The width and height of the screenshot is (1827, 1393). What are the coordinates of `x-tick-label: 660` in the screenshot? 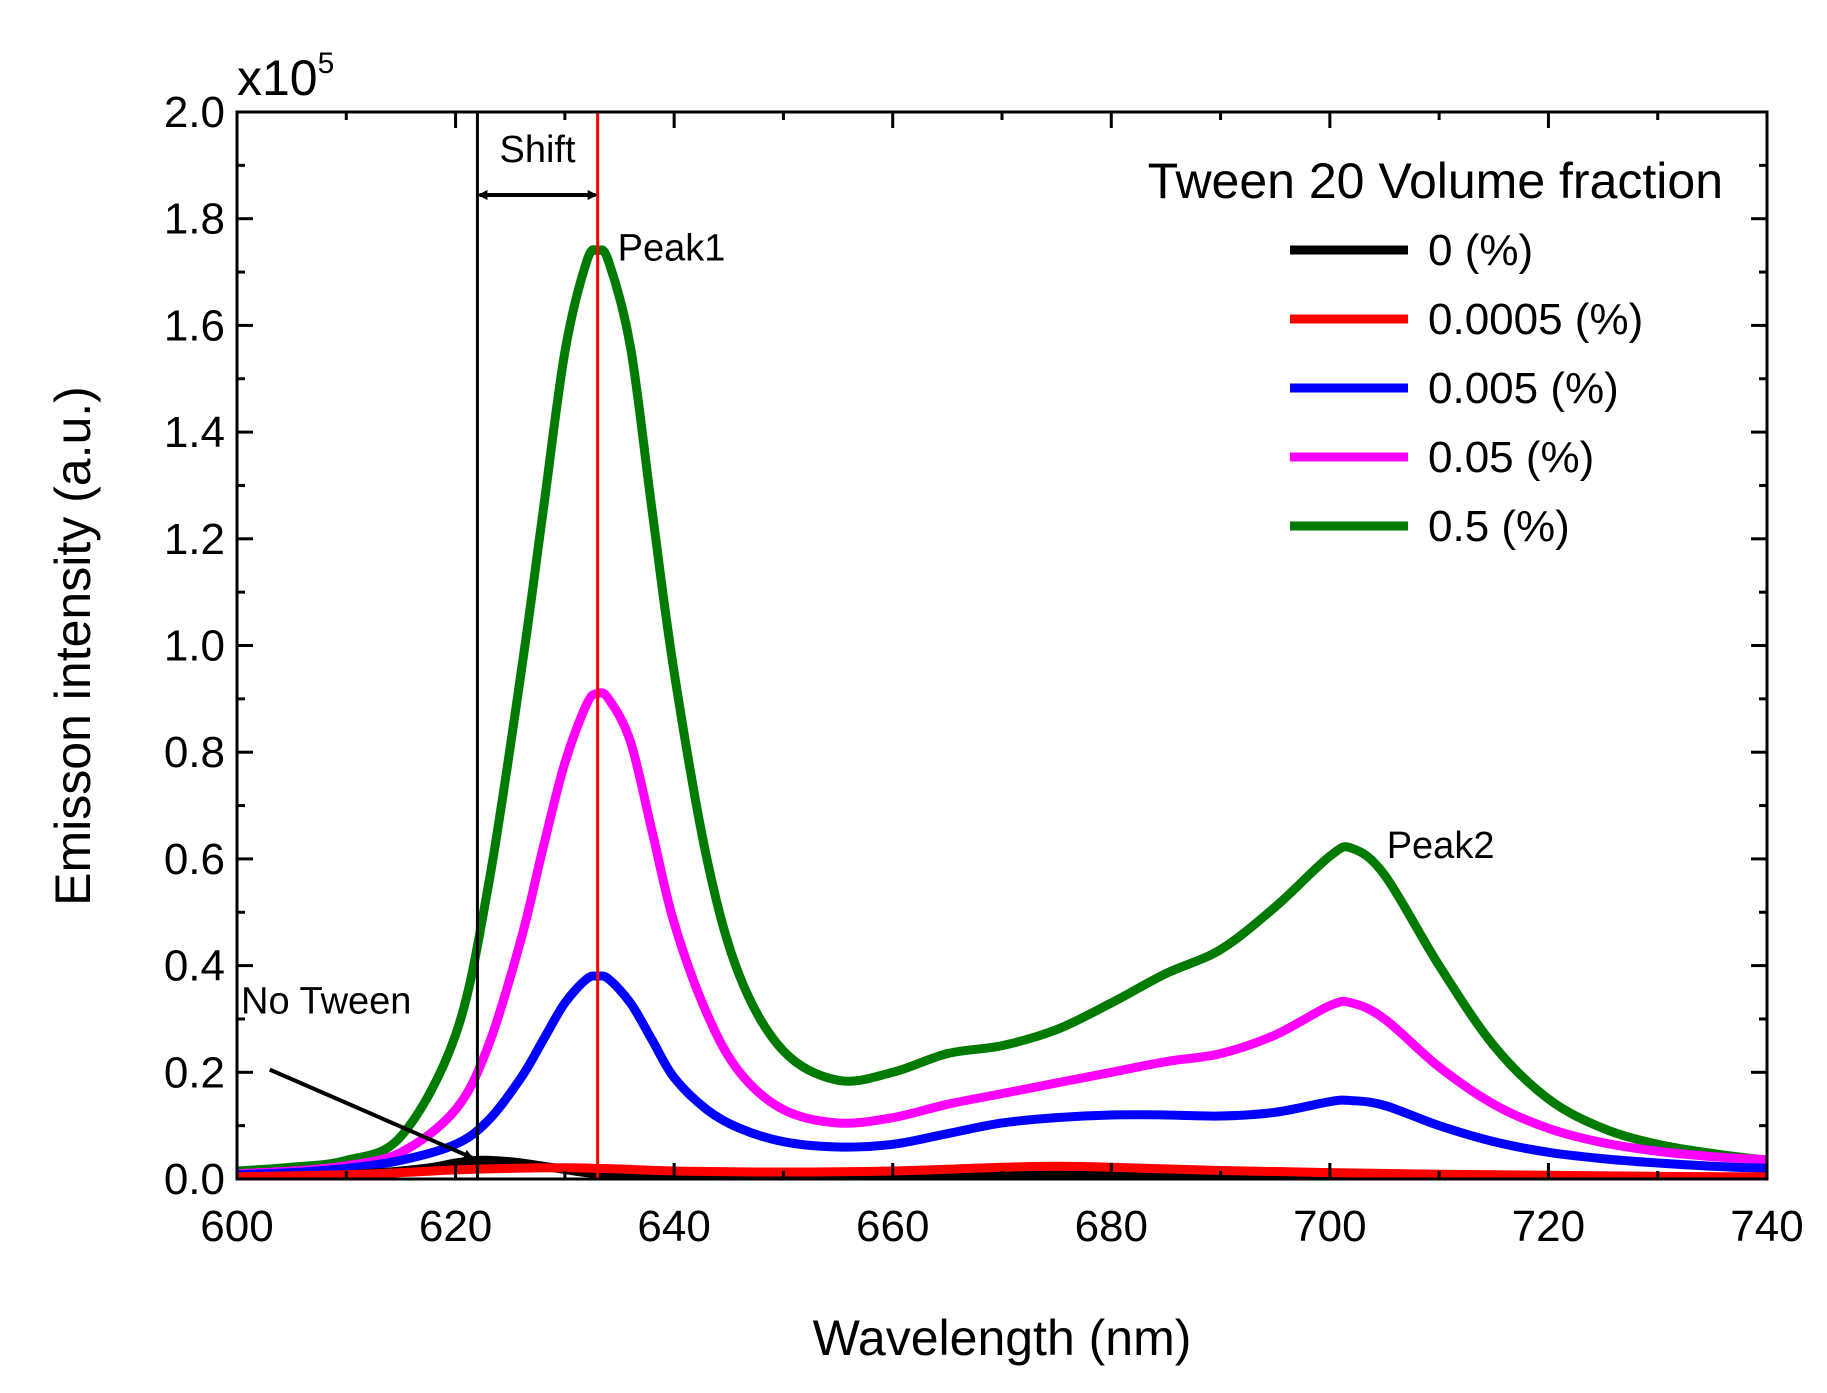 It's located at (892, 1226).